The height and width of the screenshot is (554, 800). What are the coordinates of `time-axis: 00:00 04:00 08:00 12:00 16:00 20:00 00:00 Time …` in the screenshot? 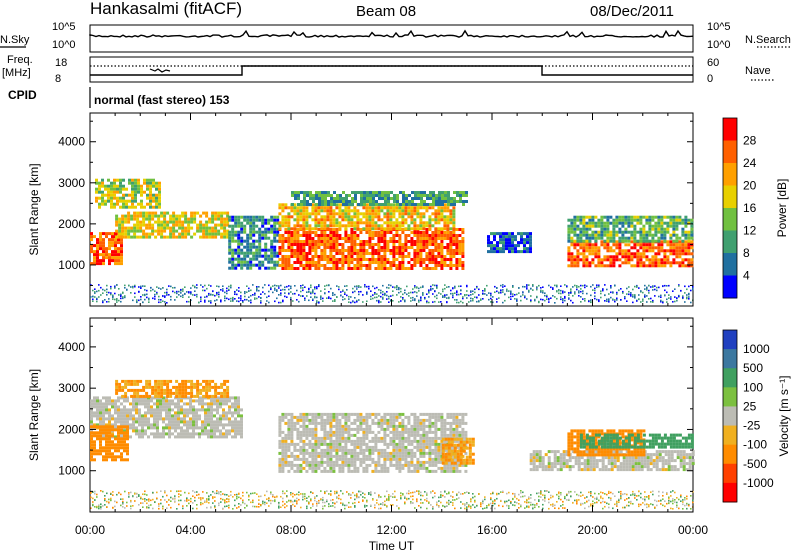 It's located at (391, 538).